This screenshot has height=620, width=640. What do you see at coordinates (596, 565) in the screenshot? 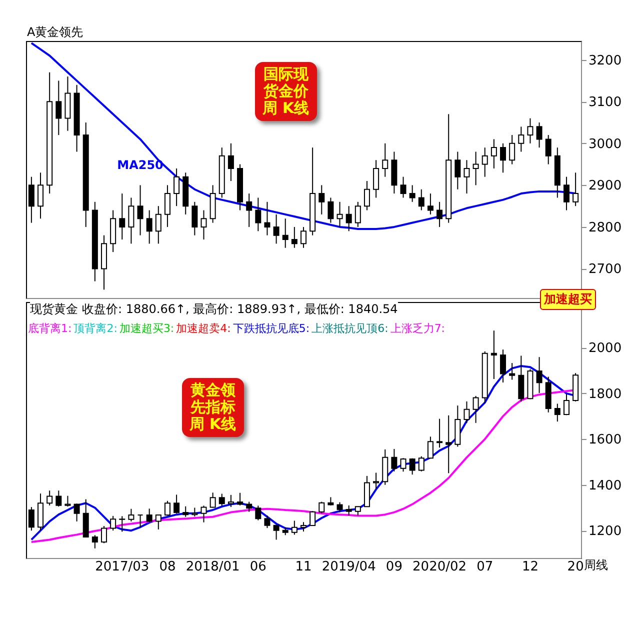
I see `text: 周线` at bounding box center [596, 565].